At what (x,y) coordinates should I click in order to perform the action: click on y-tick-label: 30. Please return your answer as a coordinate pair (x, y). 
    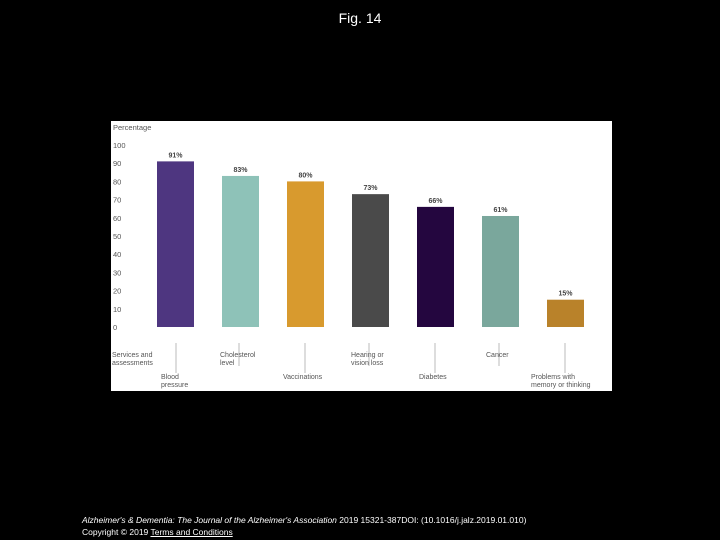
    Looking at the image, I should click on (117, 272).